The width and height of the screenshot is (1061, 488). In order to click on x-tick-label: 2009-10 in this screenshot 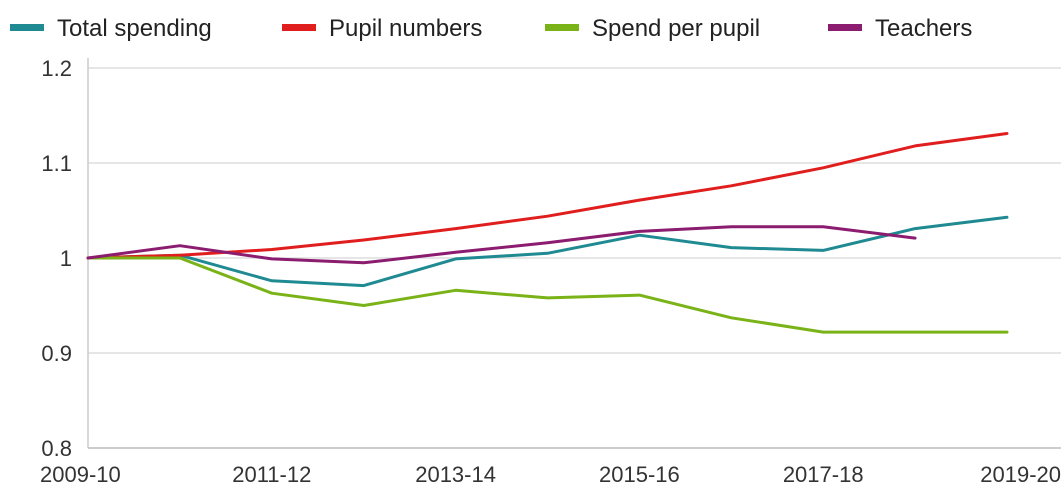, I will do `click(80, 474)`.